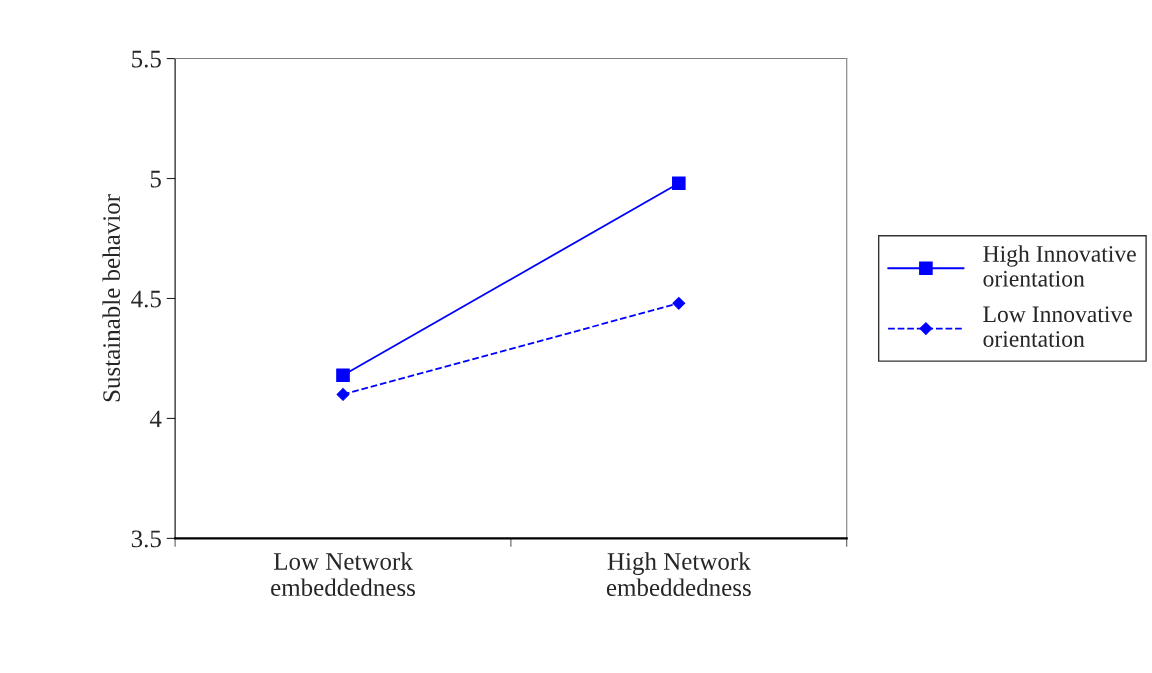 This screenshot has width=1152, height=673. What do you see at coordinates (111, 298) in the screenshot?
I see `y-axis-title: Sustainable behavior` at bounding box center [111, 298].